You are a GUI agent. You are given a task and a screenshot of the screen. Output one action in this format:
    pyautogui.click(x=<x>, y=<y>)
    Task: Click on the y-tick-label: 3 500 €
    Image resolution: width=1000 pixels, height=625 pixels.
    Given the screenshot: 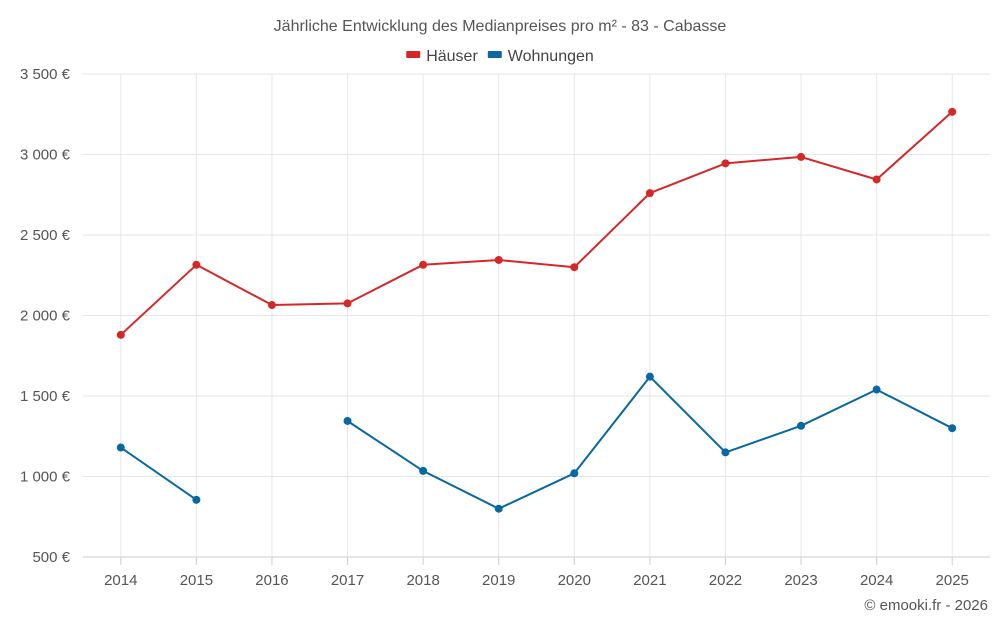 What is the action you would take?
    pyautogui.click(x=45, y=74)
    